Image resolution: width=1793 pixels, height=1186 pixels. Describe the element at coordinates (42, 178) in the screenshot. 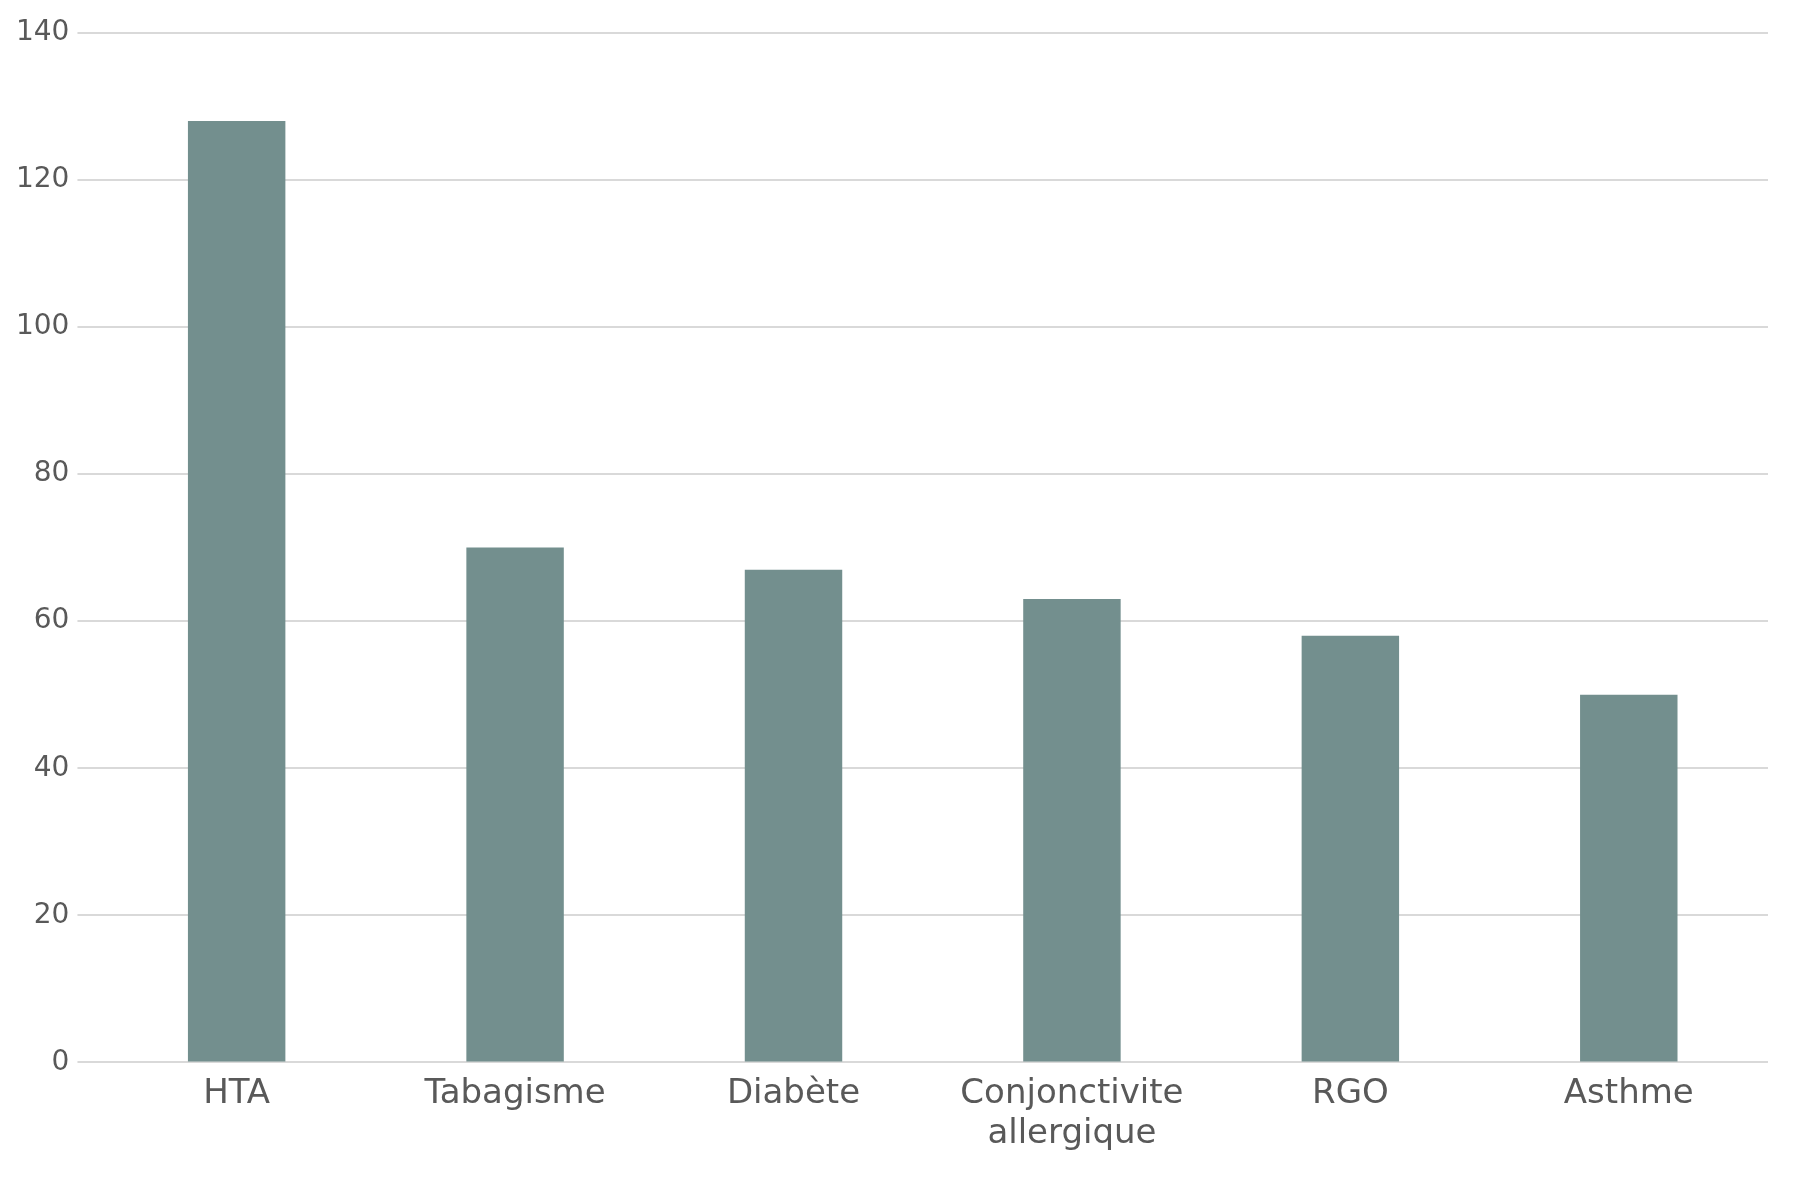

I see `y-tick-label: 120` at that location.